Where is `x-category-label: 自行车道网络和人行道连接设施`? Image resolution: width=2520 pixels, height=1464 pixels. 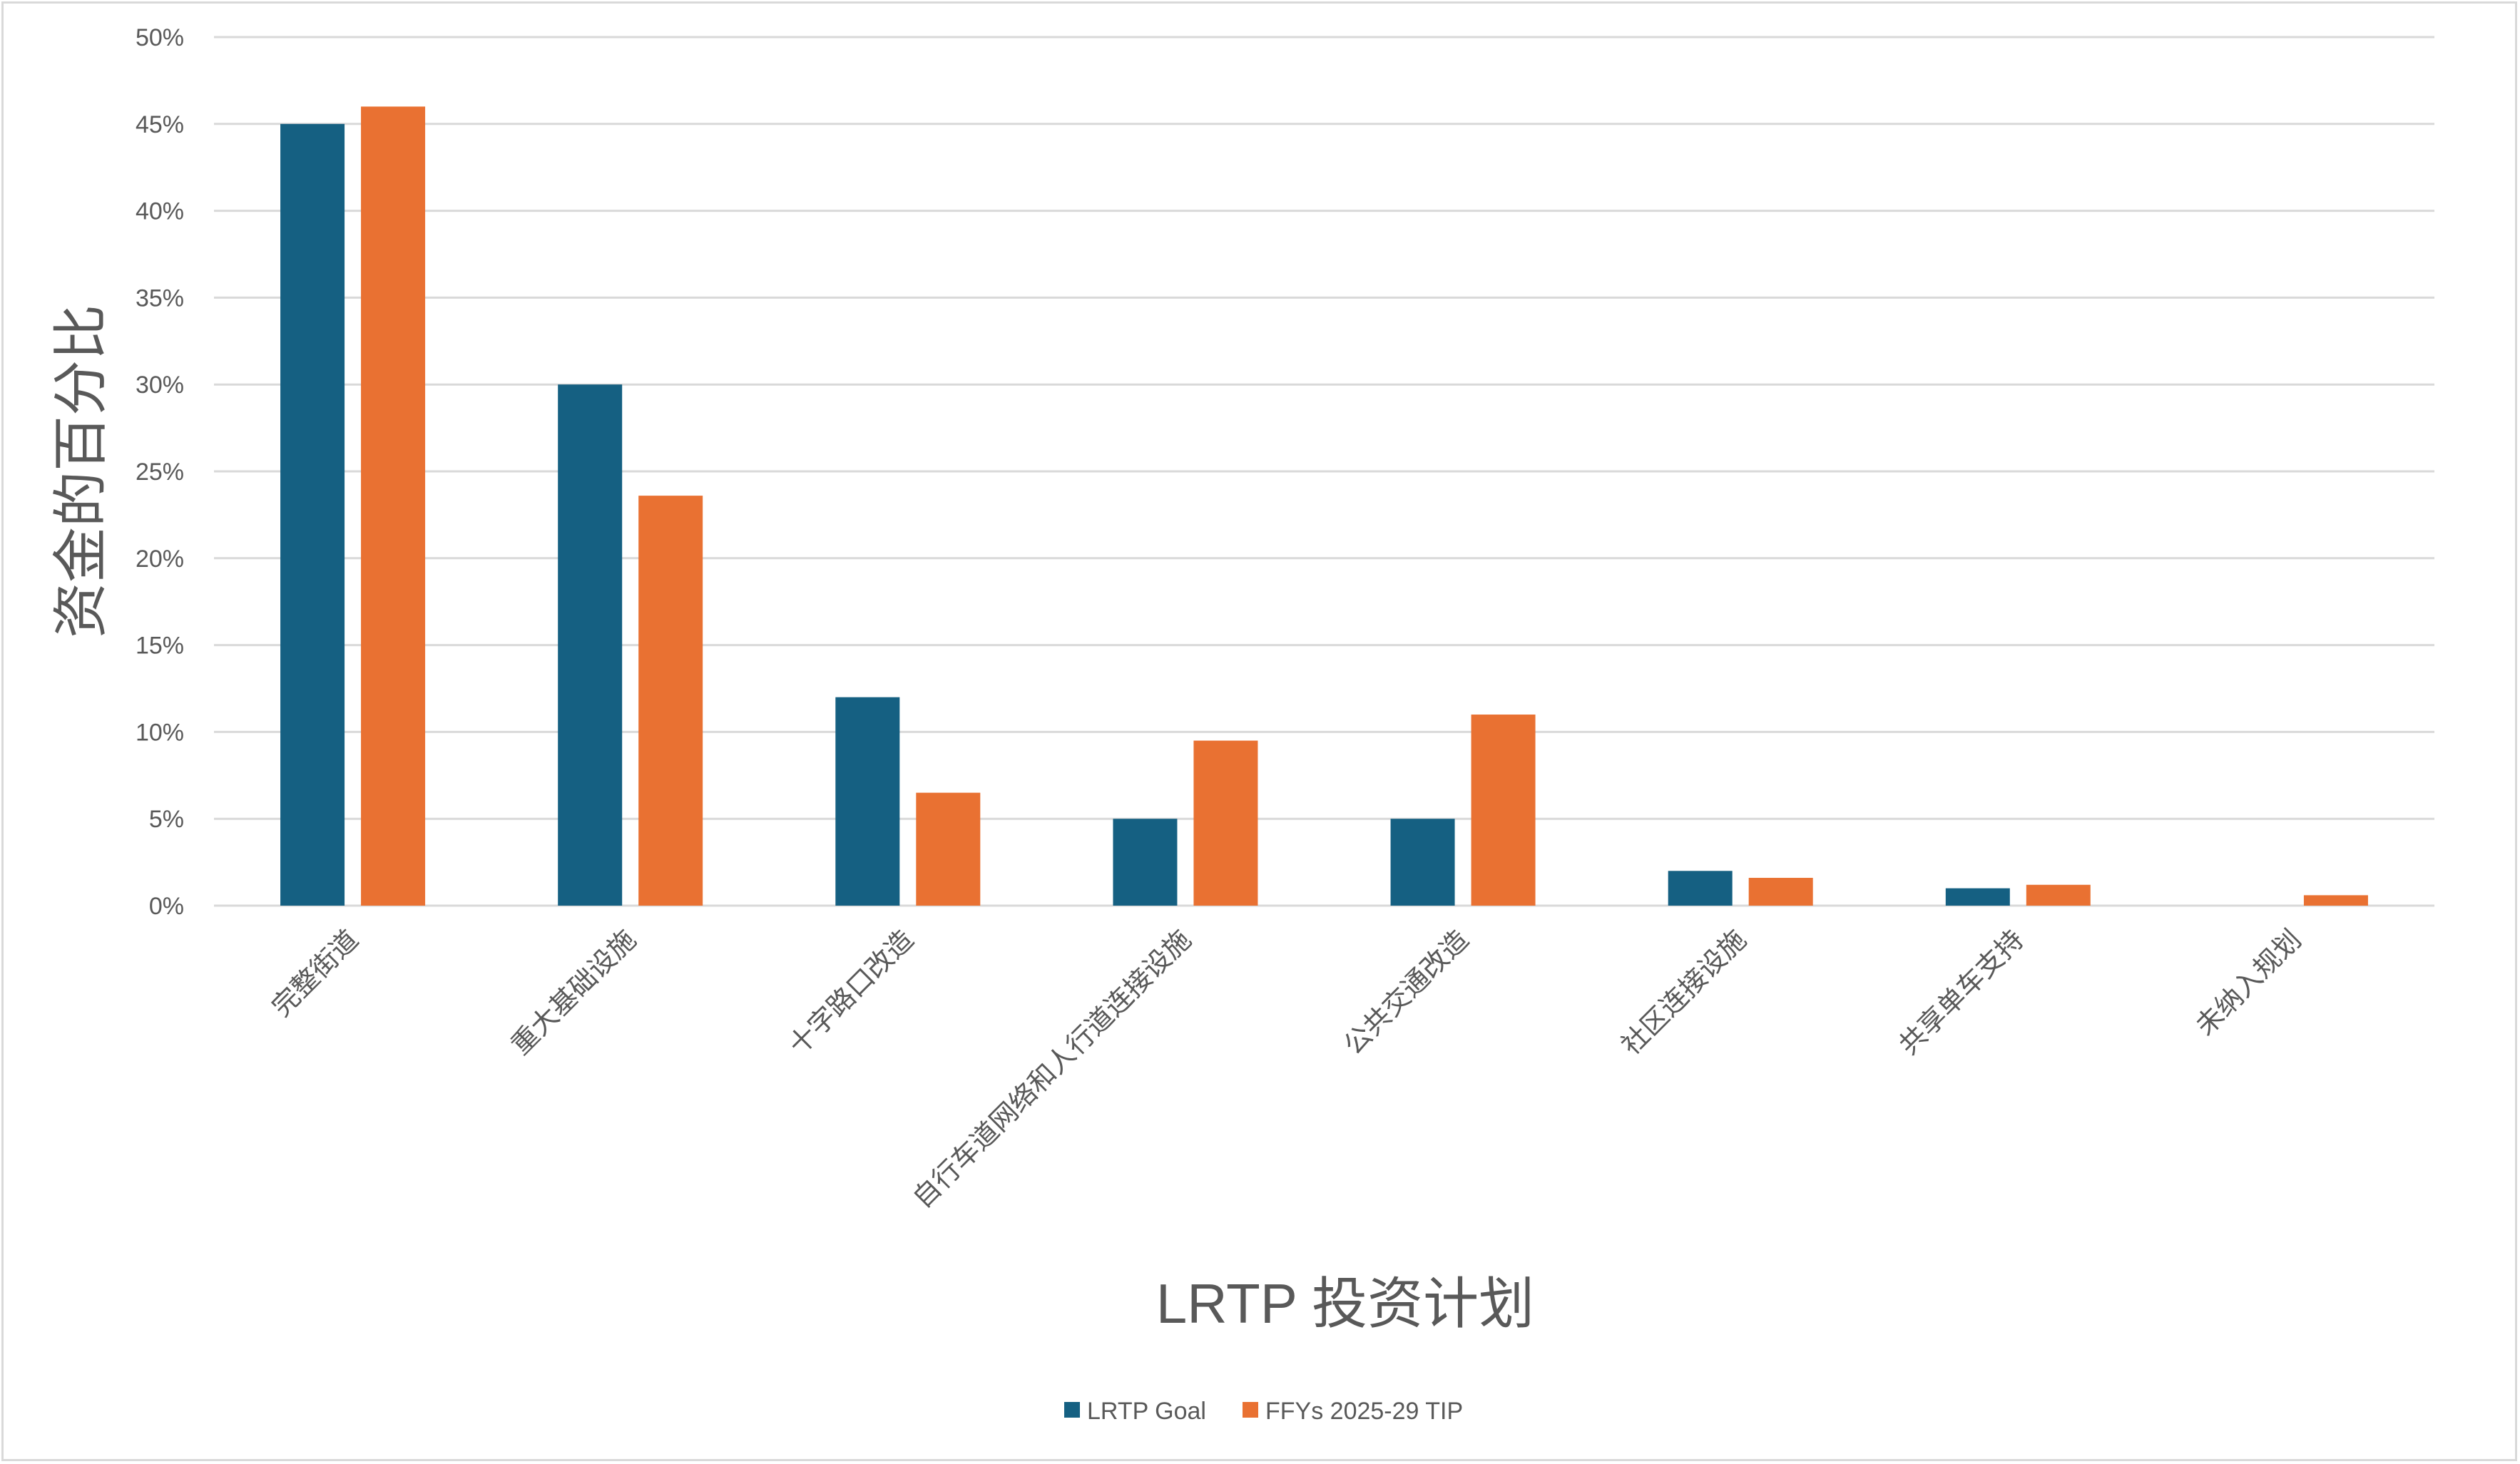
x-category-label: 自行车道网络和人行道连接设施 is located at coordinates (1052, 1069).